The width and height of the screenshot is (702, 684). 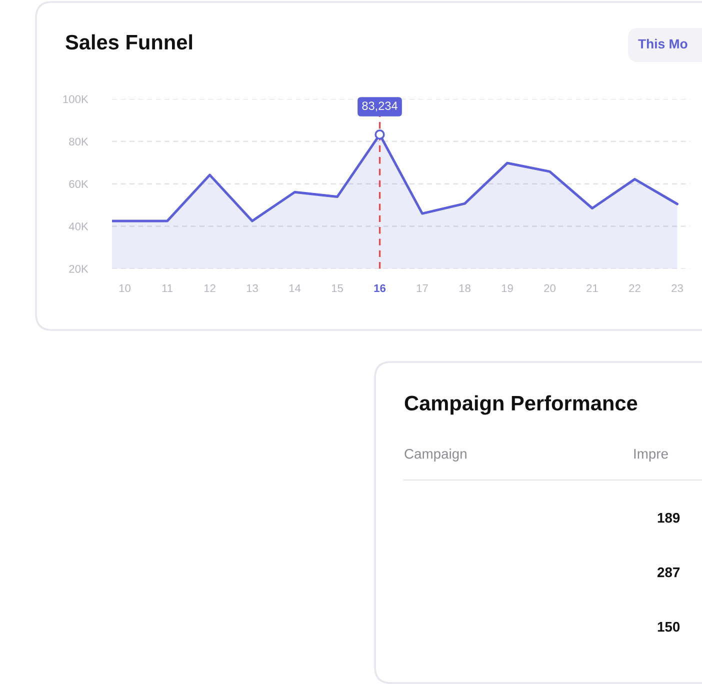 What do you see at coordinates (435, 455) in the screenshot?
I see `text: Campaign` at bounding box center [435, 455].